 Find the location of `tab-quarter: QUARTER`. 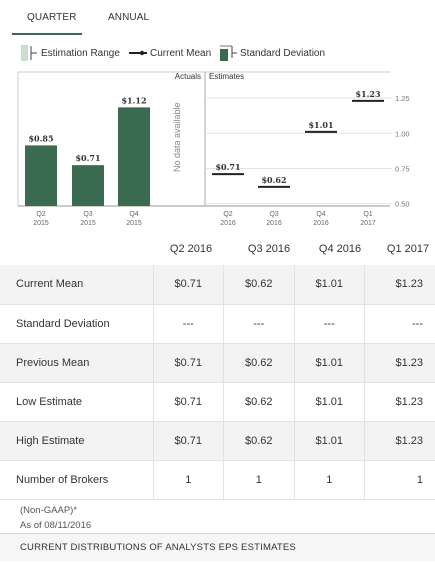

tab-quarter: QUARTER is located at coordinates (52, 17).